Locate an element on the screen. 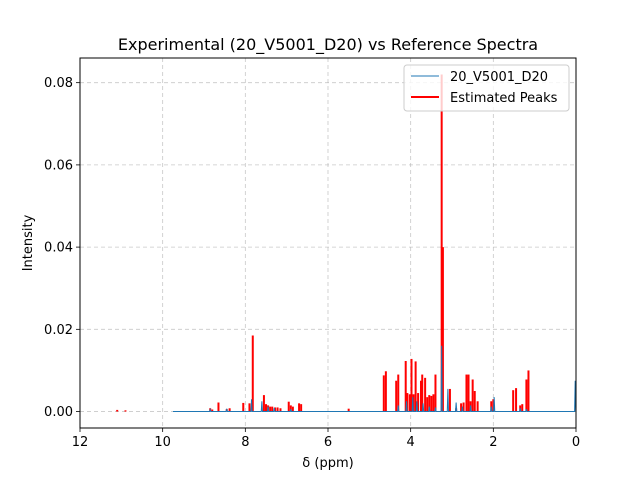 This screenshot has height=480, width=640. y-tick-label: 0.04 is located at coordinates (58, 248).